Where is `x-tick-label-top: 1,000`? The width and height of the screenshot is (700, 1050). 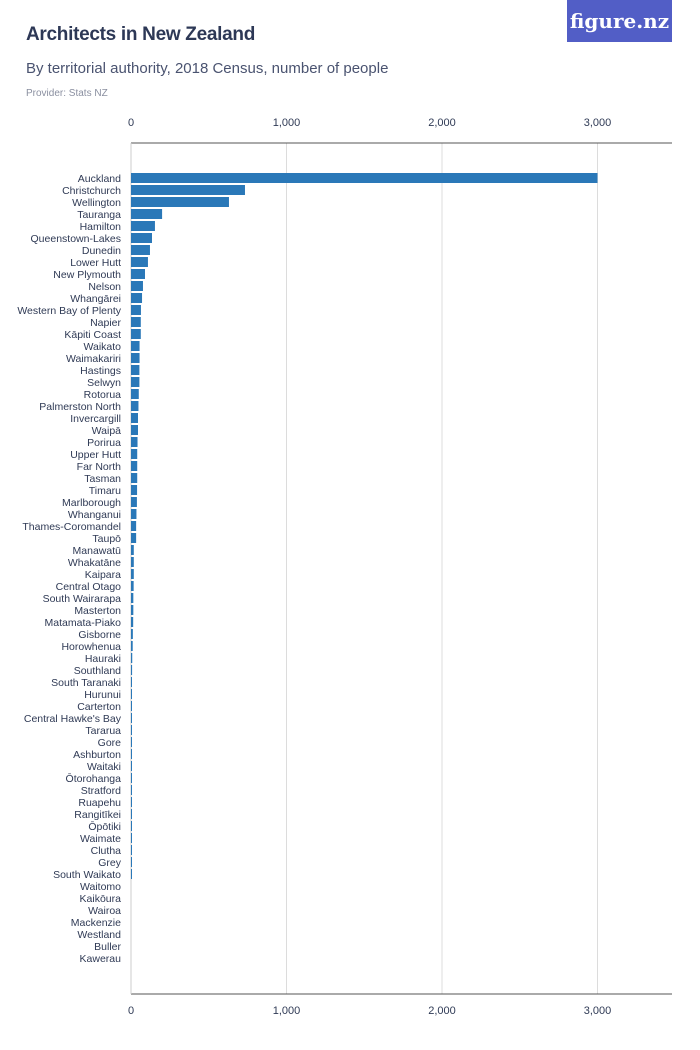 x-tick-label-top: 1,000 is located at coordinates (287, 123).